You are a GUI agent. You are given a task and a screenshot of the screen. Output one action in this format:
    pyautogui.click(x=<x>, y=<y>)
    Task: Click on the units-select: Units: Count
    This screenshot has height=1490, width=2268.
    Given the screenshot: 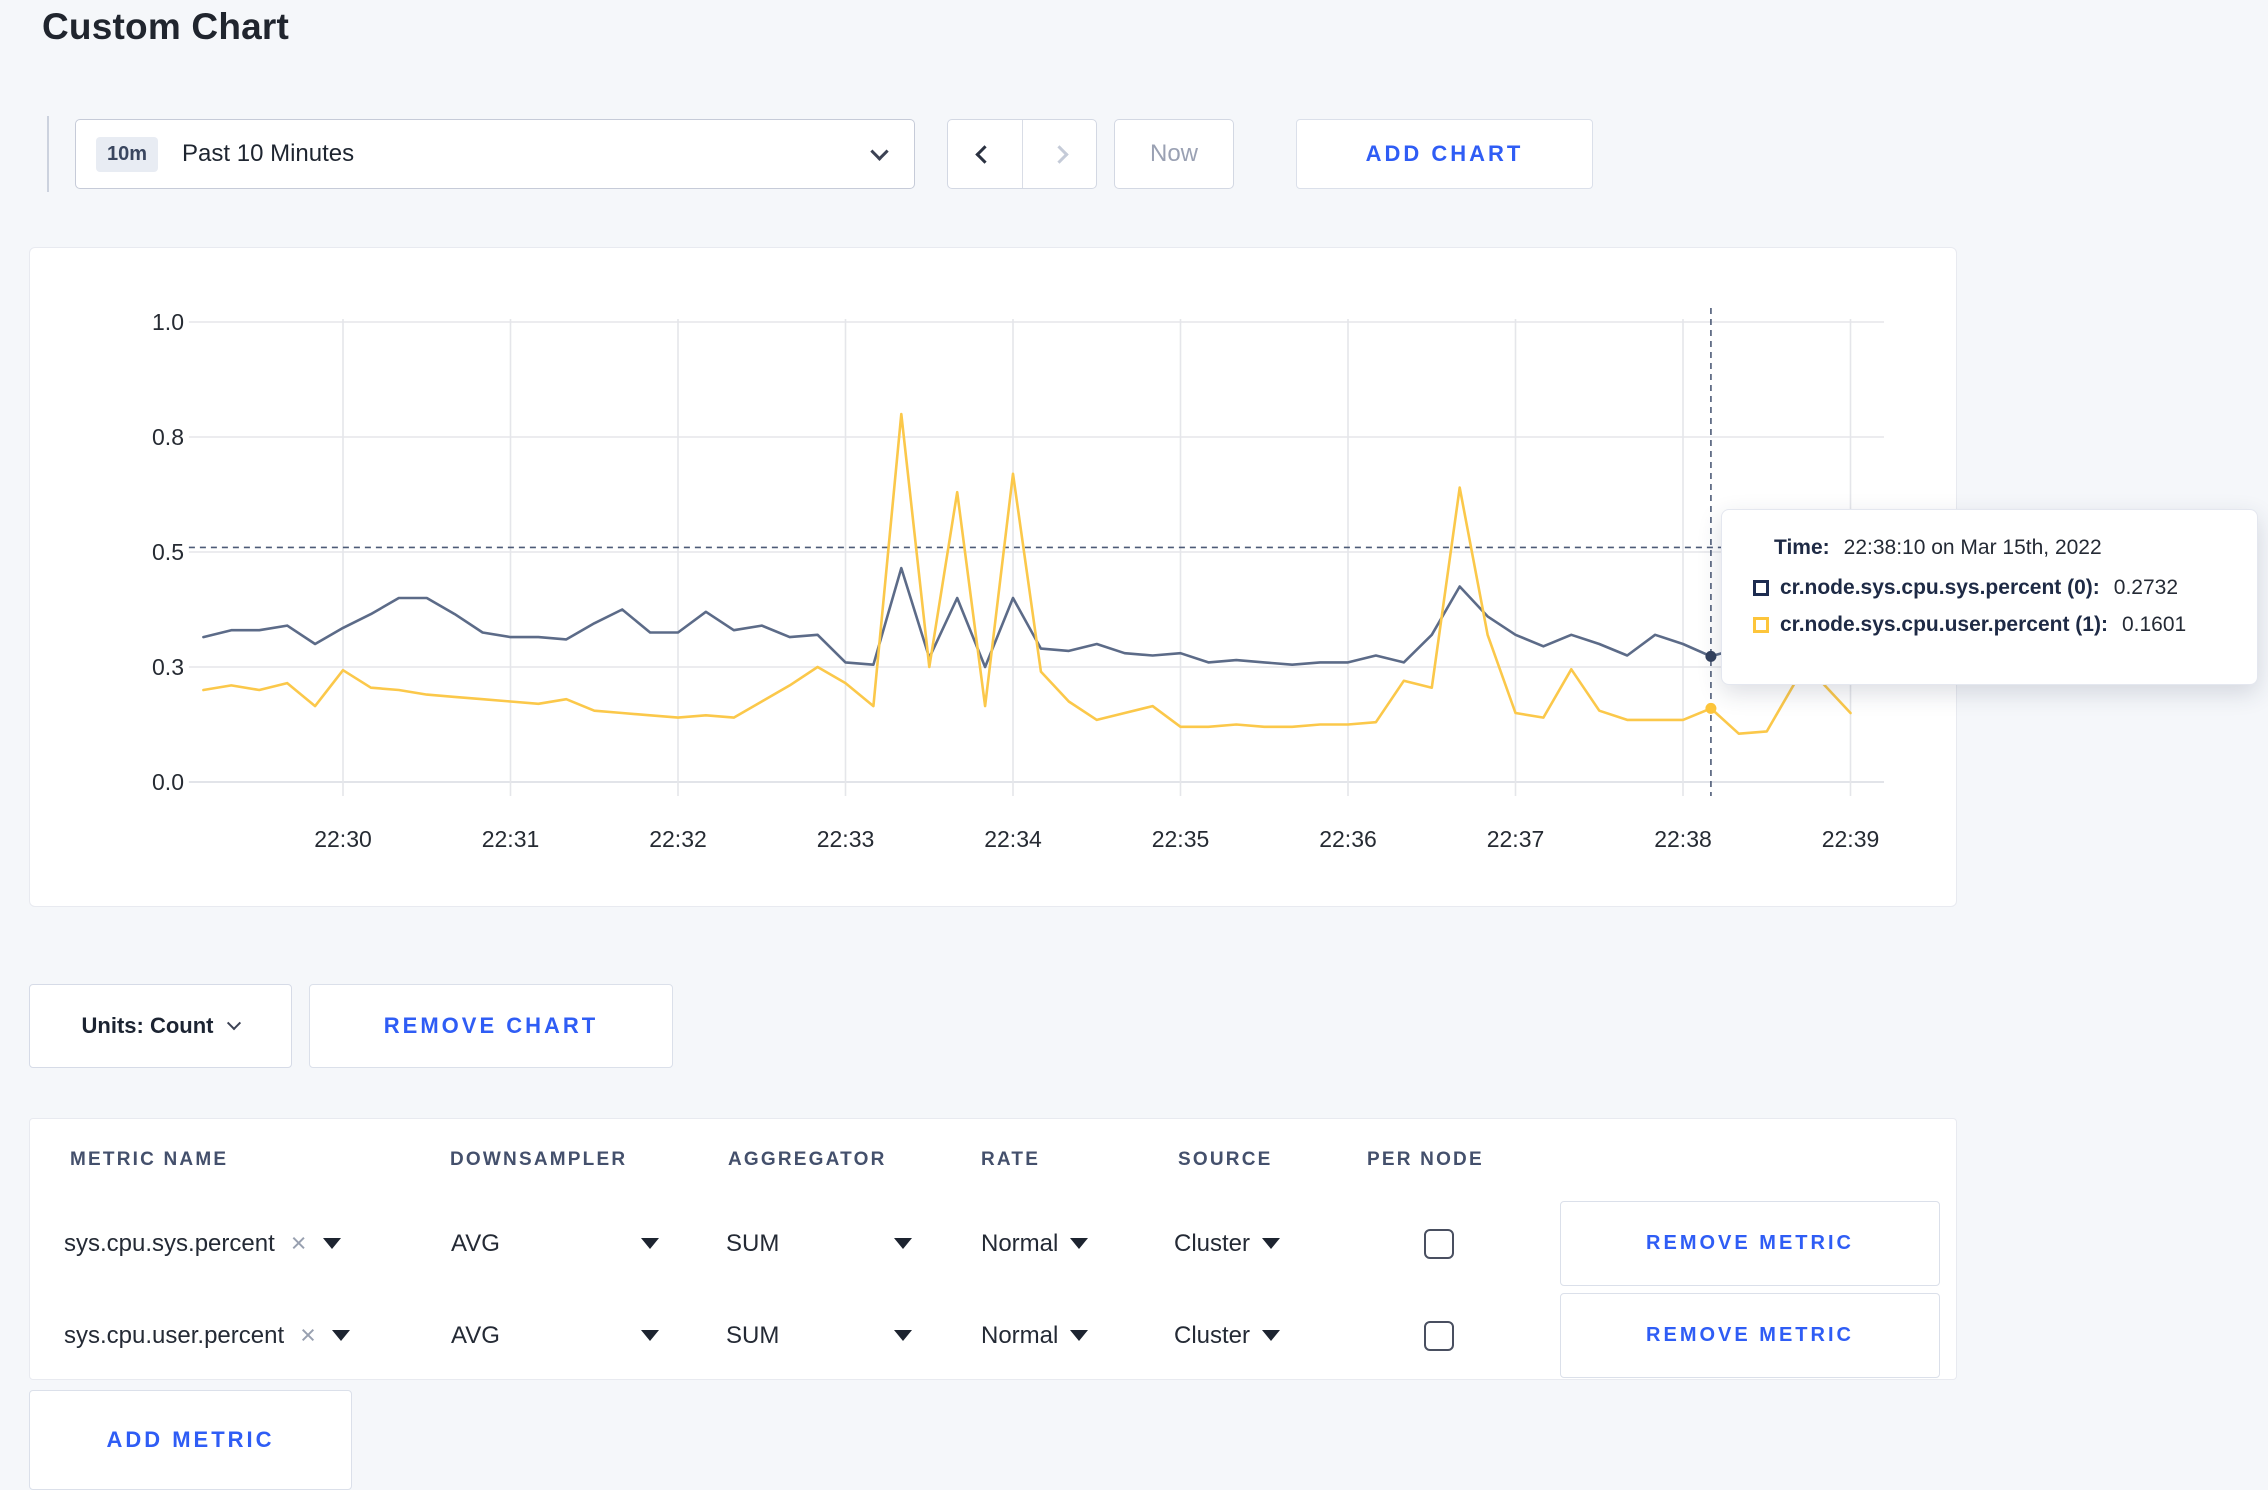 What is the action you would take?
    pyautogui.click(x=160, y=1026)
    